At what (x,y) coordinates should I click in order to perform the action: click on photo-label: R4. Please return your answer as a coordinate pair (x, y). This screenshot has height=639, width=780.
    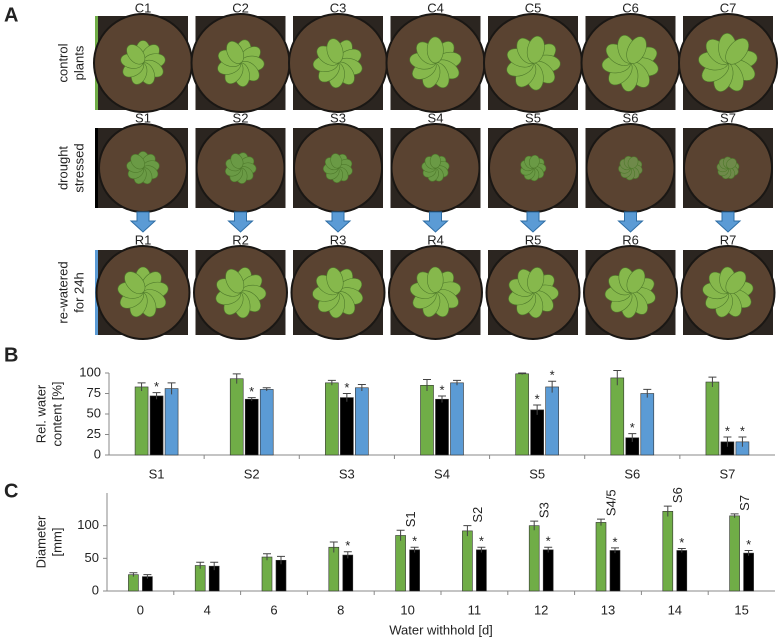
    Looking at the image, I should click on (435, 239).